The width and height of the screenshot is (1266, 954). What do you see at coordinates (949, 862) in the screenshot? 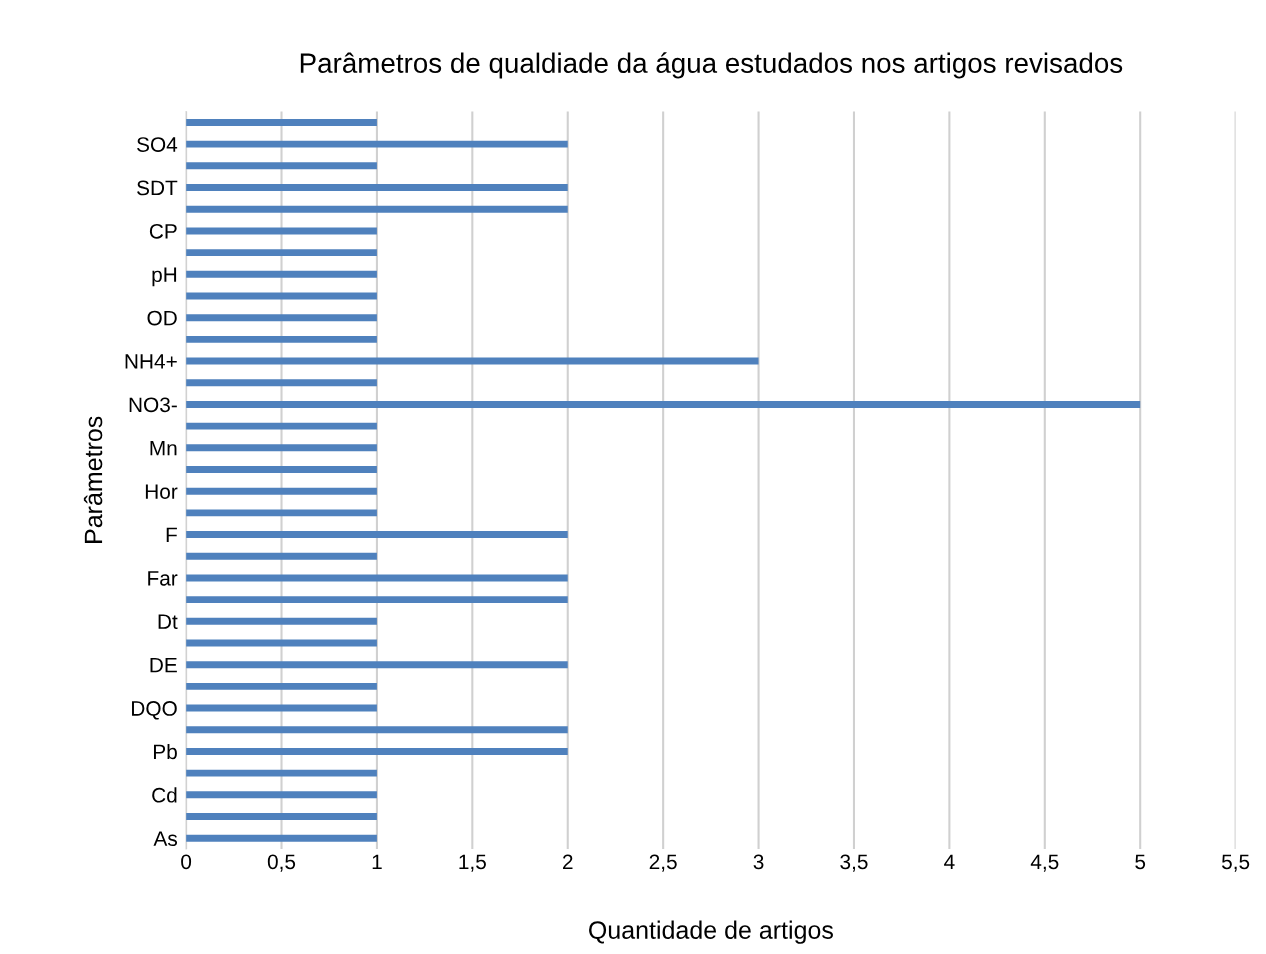
I see `x-tick-label: 4` at bounding box center [949, 862].